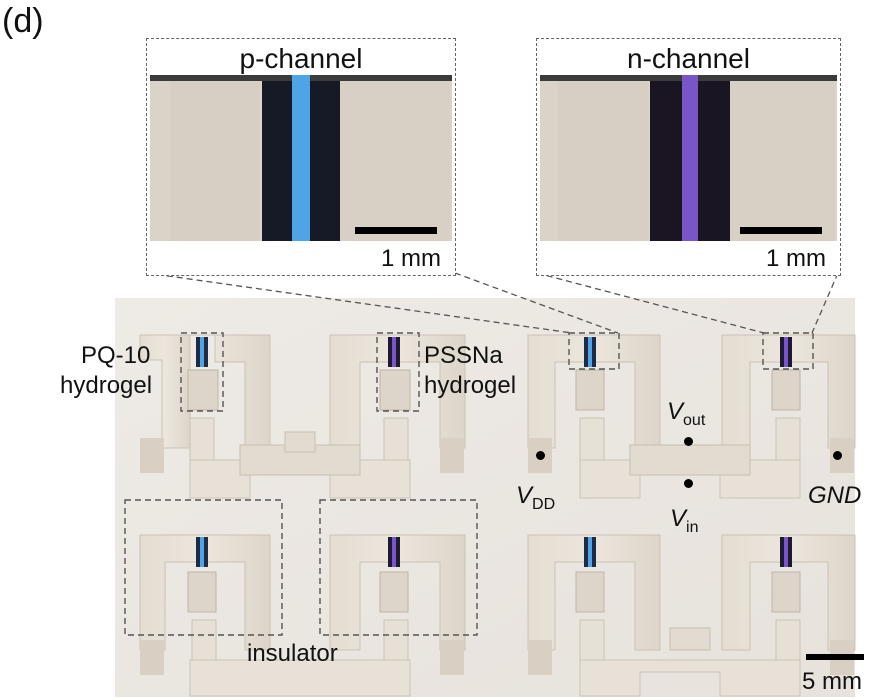  What do you see at coordinates (835, 657) in the screenshot?
I see `scale-bar-main` at bounding box center [835, 657].